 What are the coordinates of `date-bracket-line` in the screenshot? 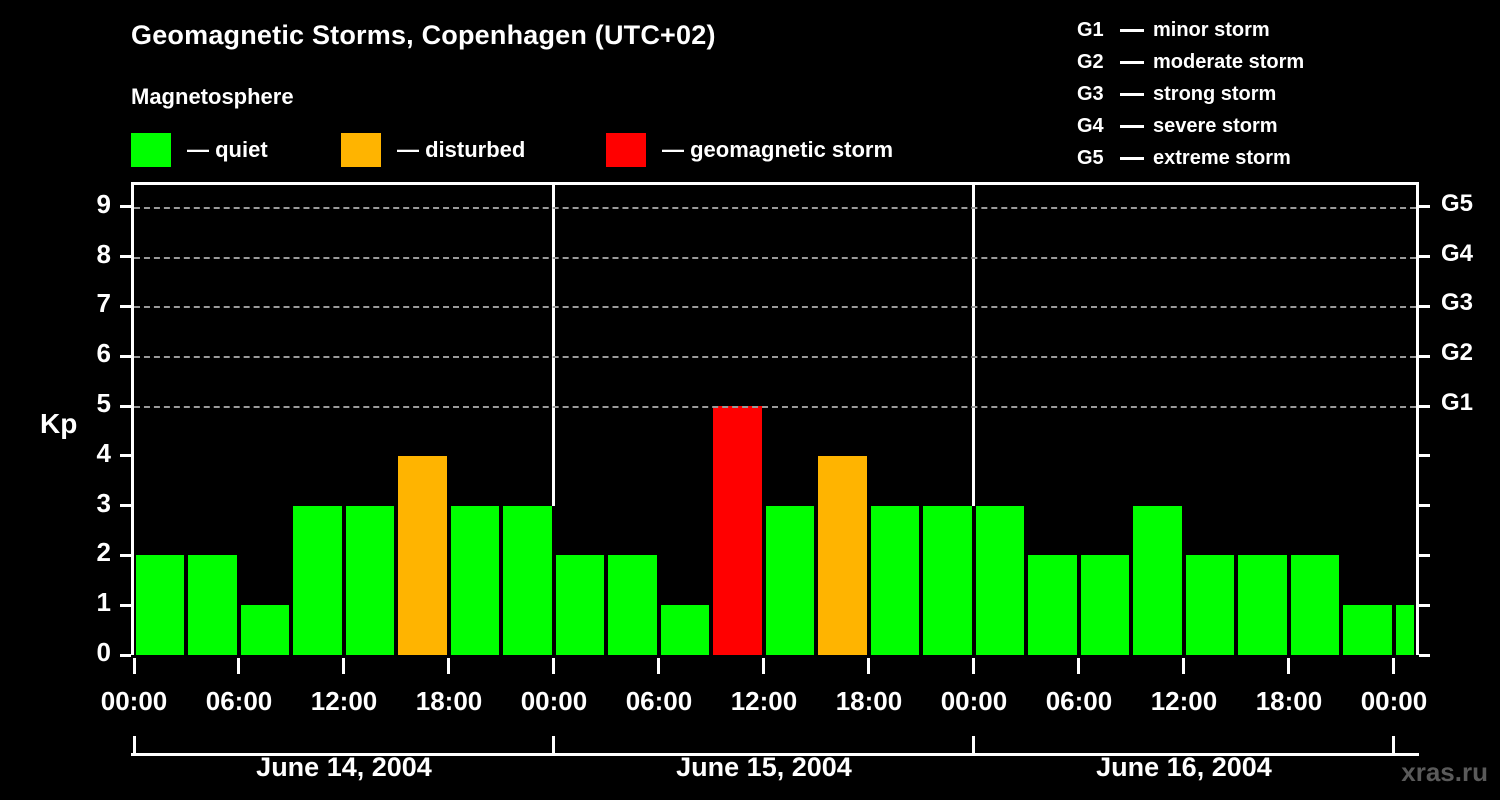 It's located at (775, 754).